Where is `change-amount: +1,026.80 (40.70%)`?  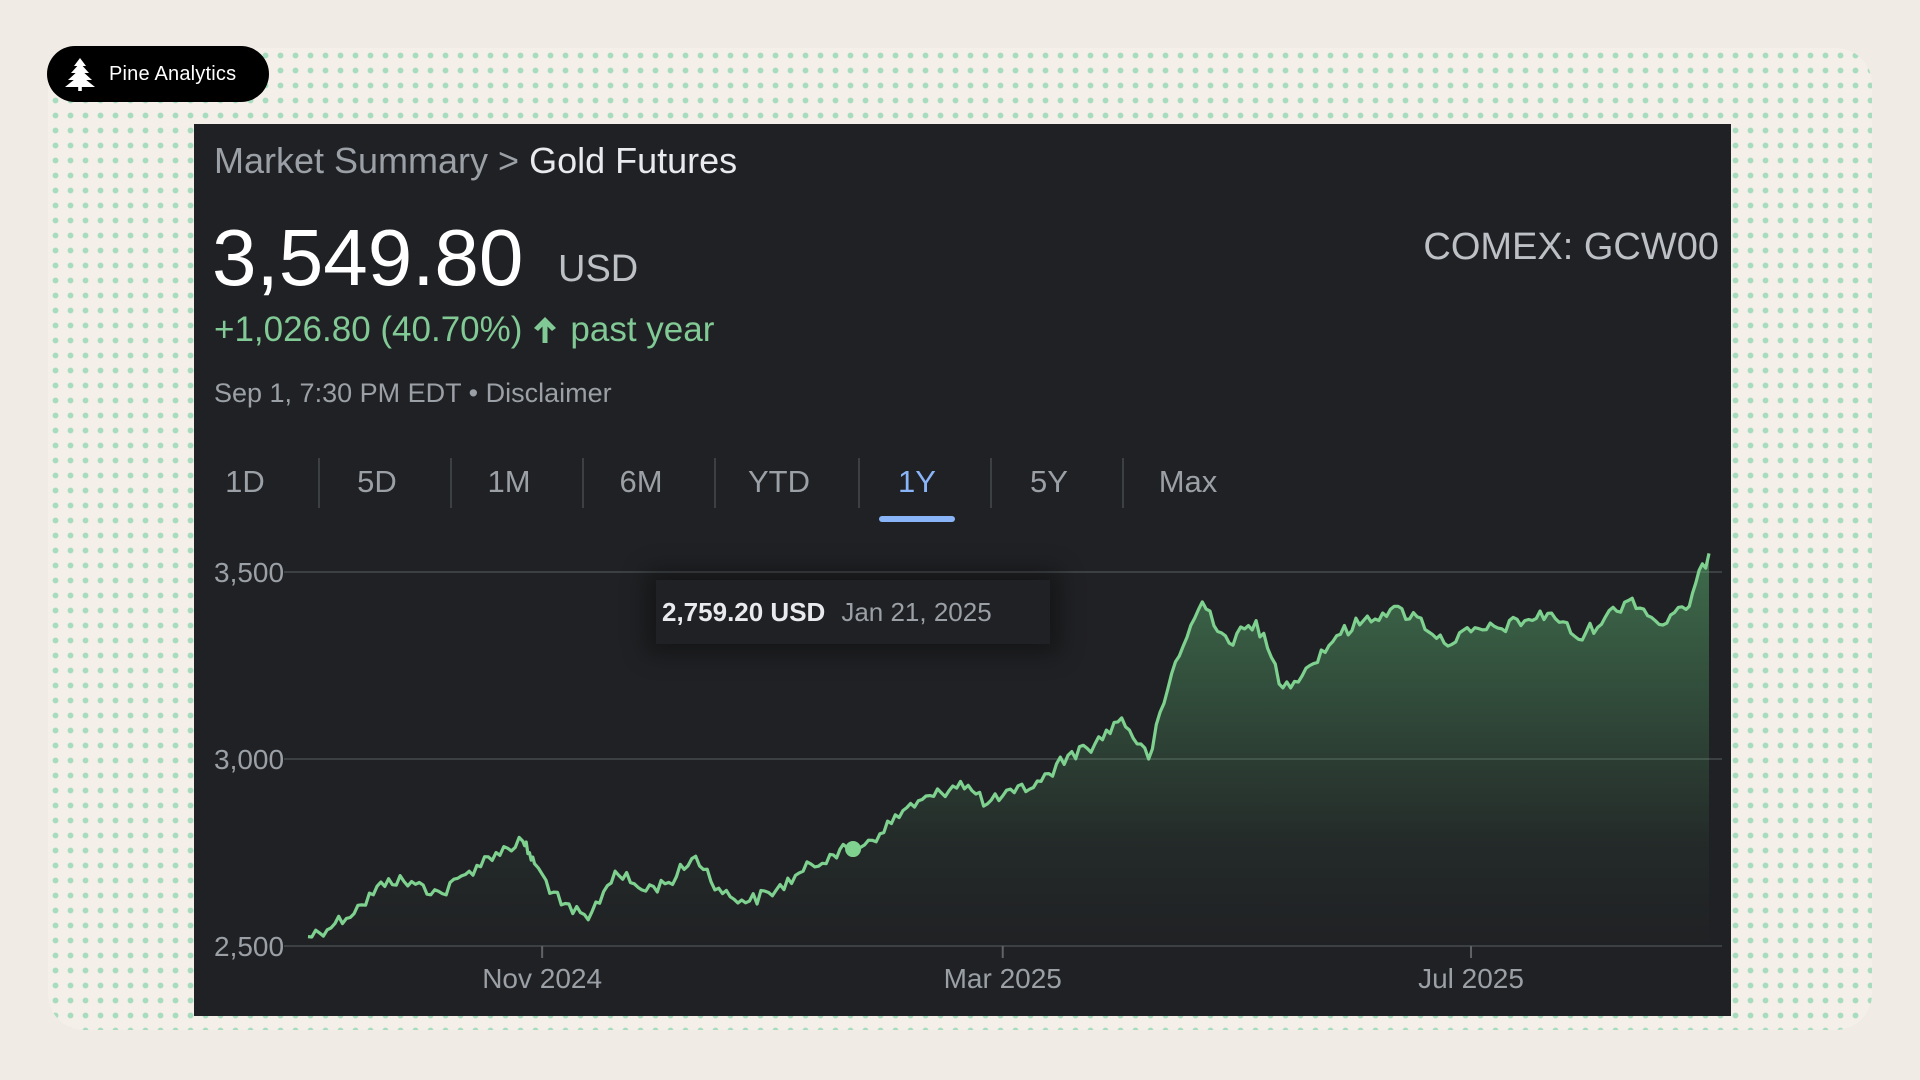 change-amount: +1,026.80 (40.70%) is located at coordinates (368, 329).